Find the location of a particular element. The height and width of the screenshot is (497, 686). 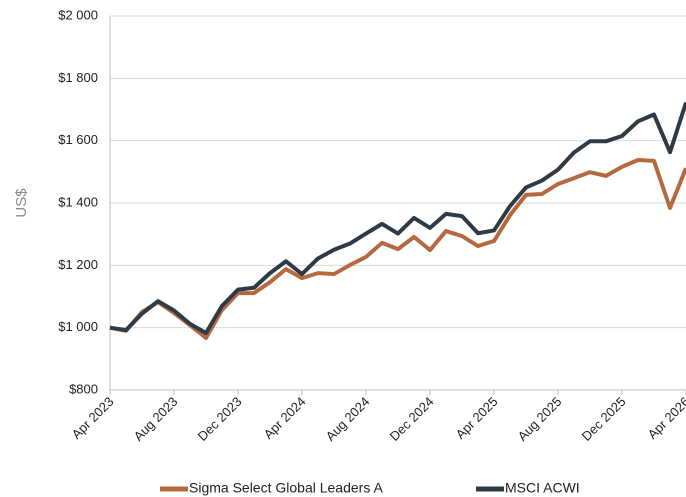

y-tick-label: $1 200 is located at coordinates (78, 264).